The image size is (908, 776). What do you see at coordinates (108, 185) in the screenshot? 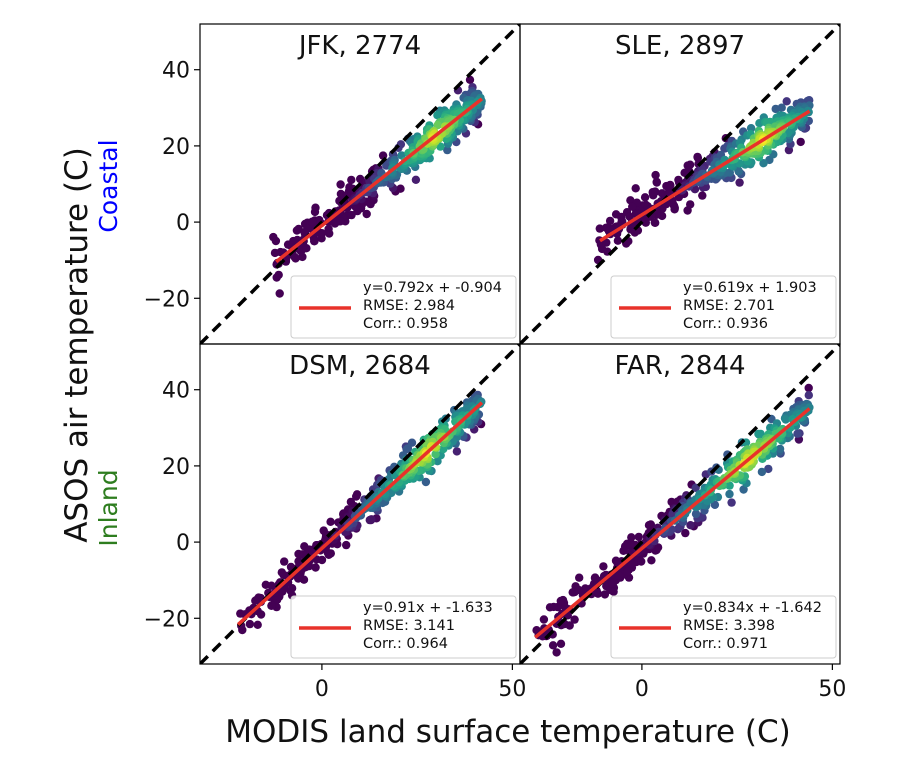
I see `row-label-coastal: Coastal` at bounding box center [108, 185].